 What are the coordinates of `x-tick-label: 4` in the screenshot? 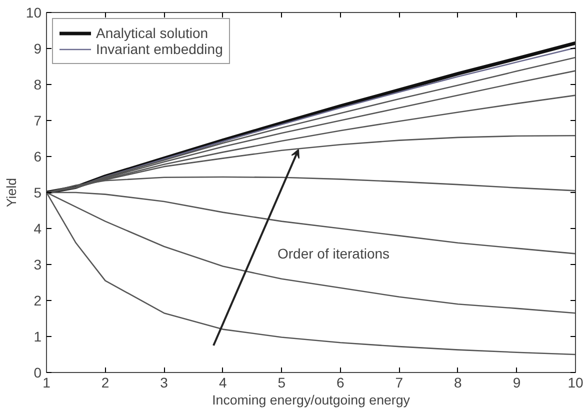 It's located at (222, 382).